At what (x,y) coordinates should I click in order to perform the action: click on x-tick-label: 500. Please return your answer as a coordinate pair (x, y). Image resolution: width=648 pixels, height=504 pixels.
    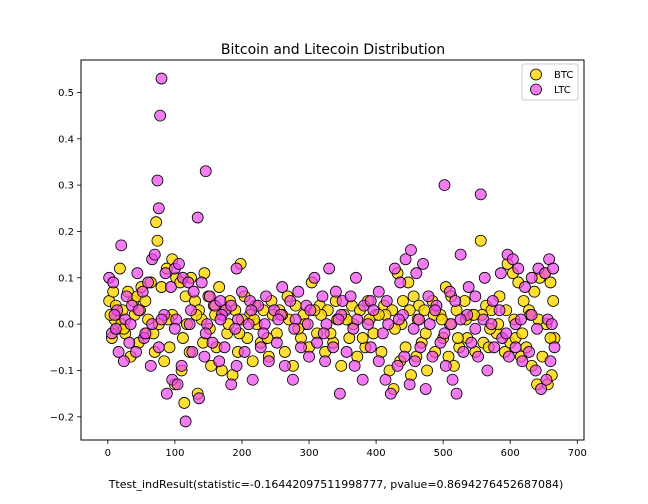
    Looking at the image, I should click on (443, 453).